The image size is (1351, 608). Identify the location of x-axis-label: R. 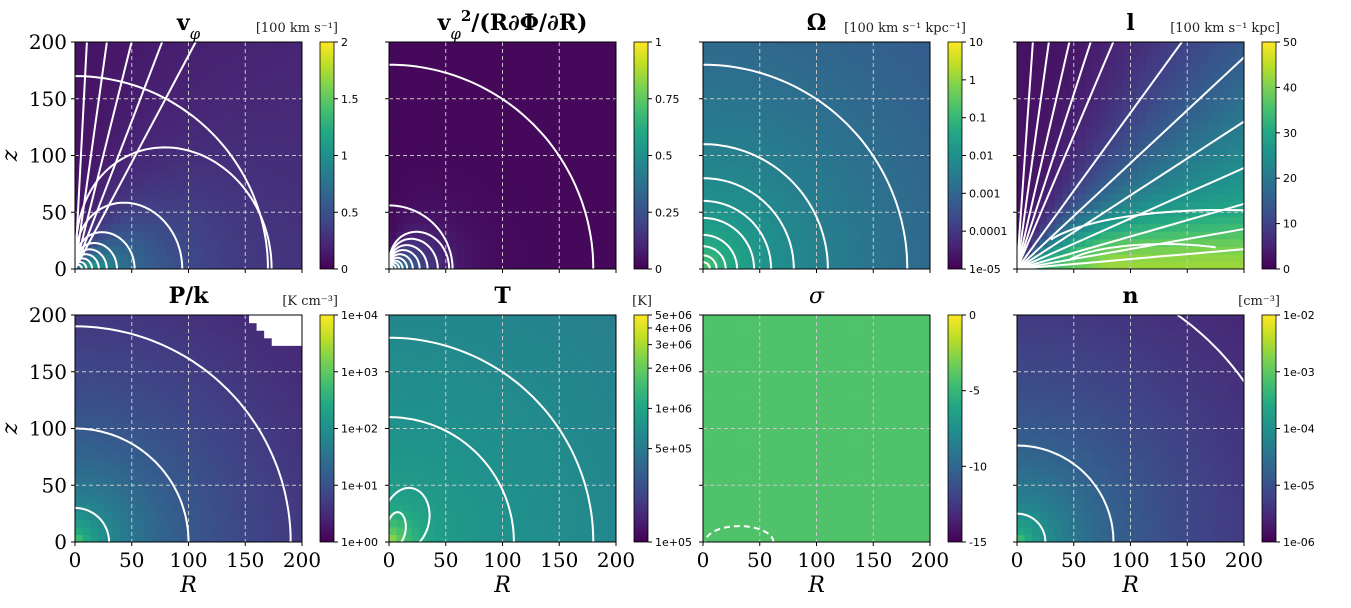
(188, 585).